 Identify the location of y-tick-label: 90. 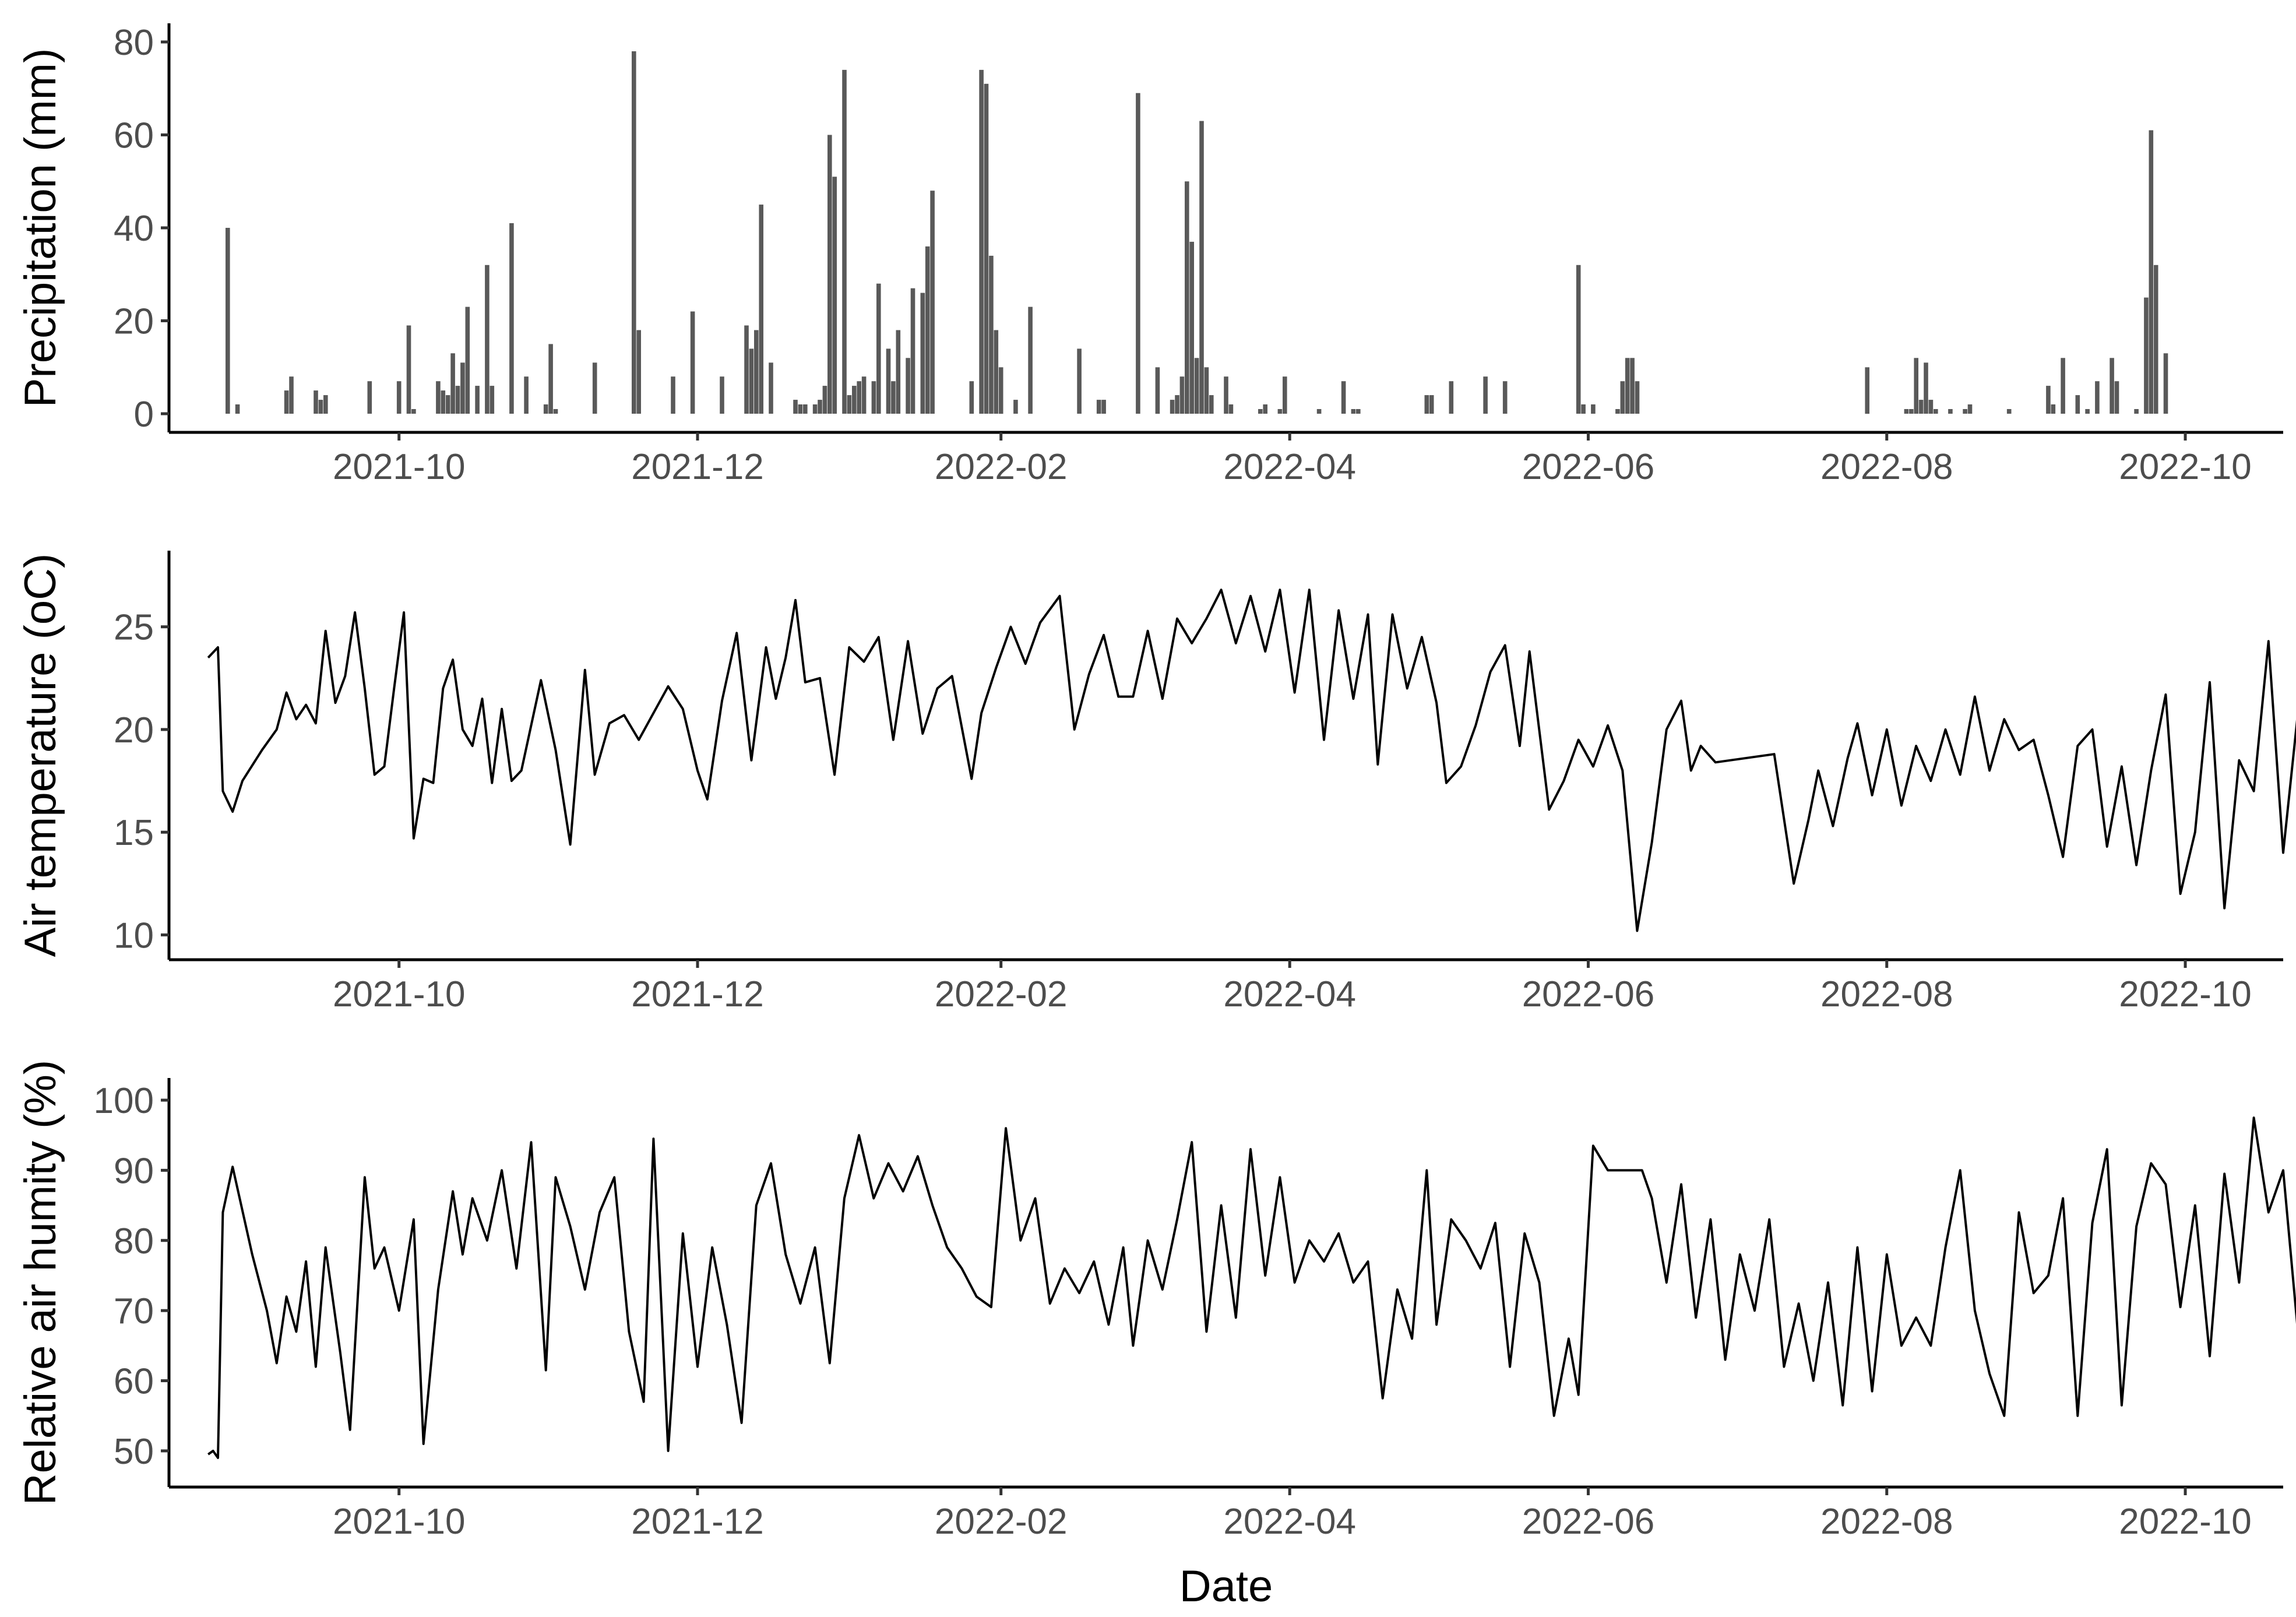
(134, 1171).